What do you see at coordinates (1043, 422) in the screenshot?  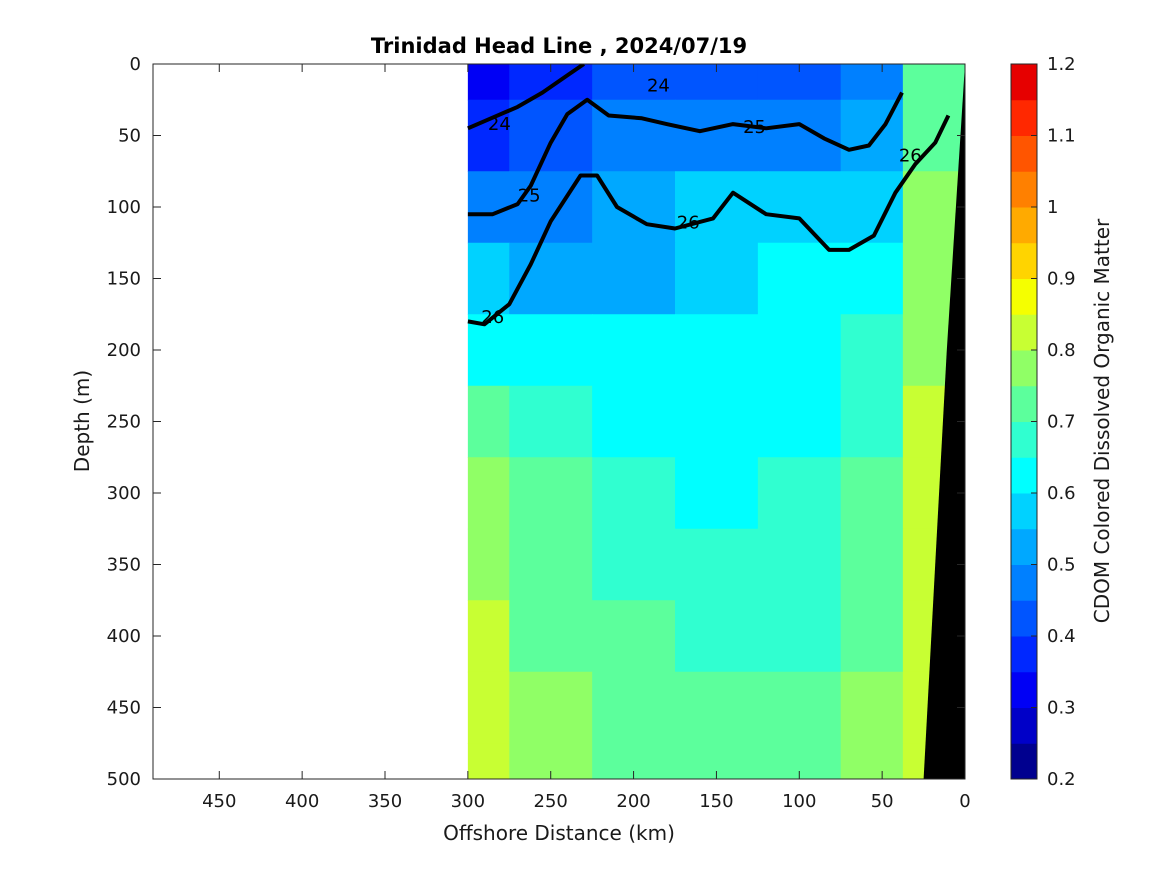 I see `colorbar: 0.2 0.3 0.4 0.5 0.6 0.7 0.8 0.9 1 1.1 1.2` at bounding box center [1043, 422].